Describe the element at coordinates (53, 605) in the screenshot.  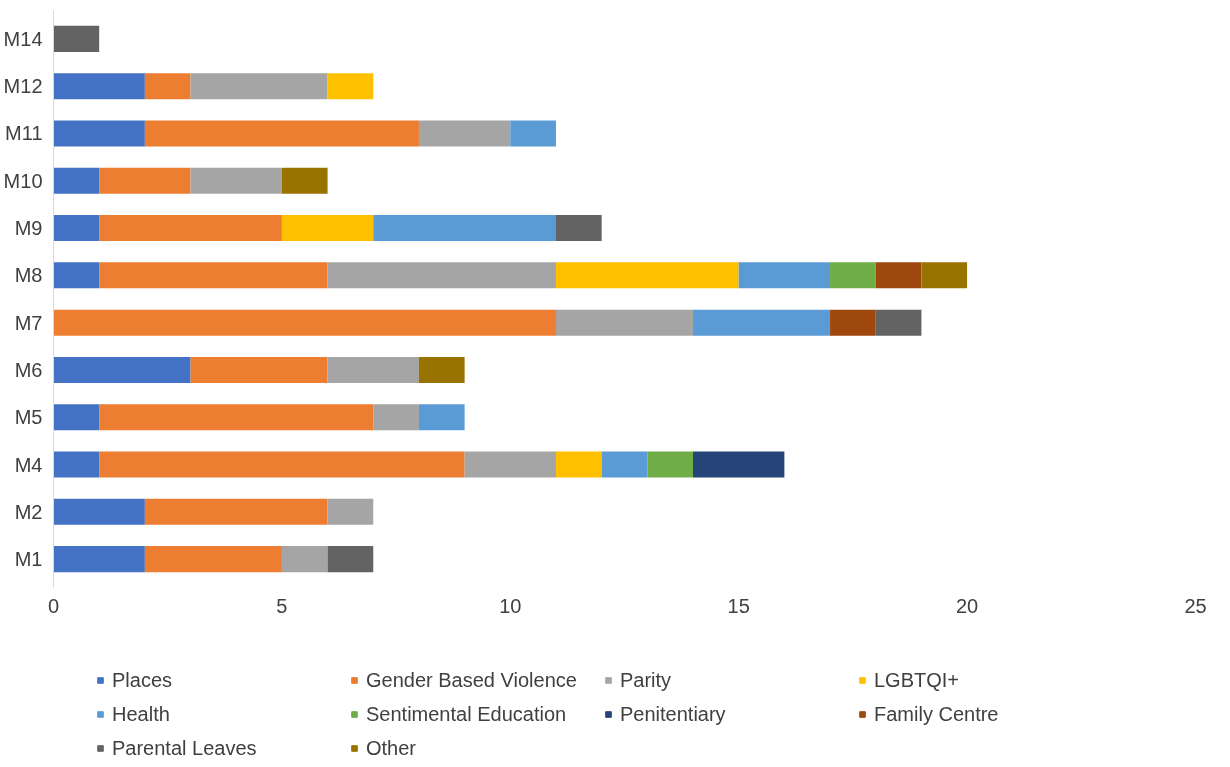
I see `x-tick-label: 0` at that location.